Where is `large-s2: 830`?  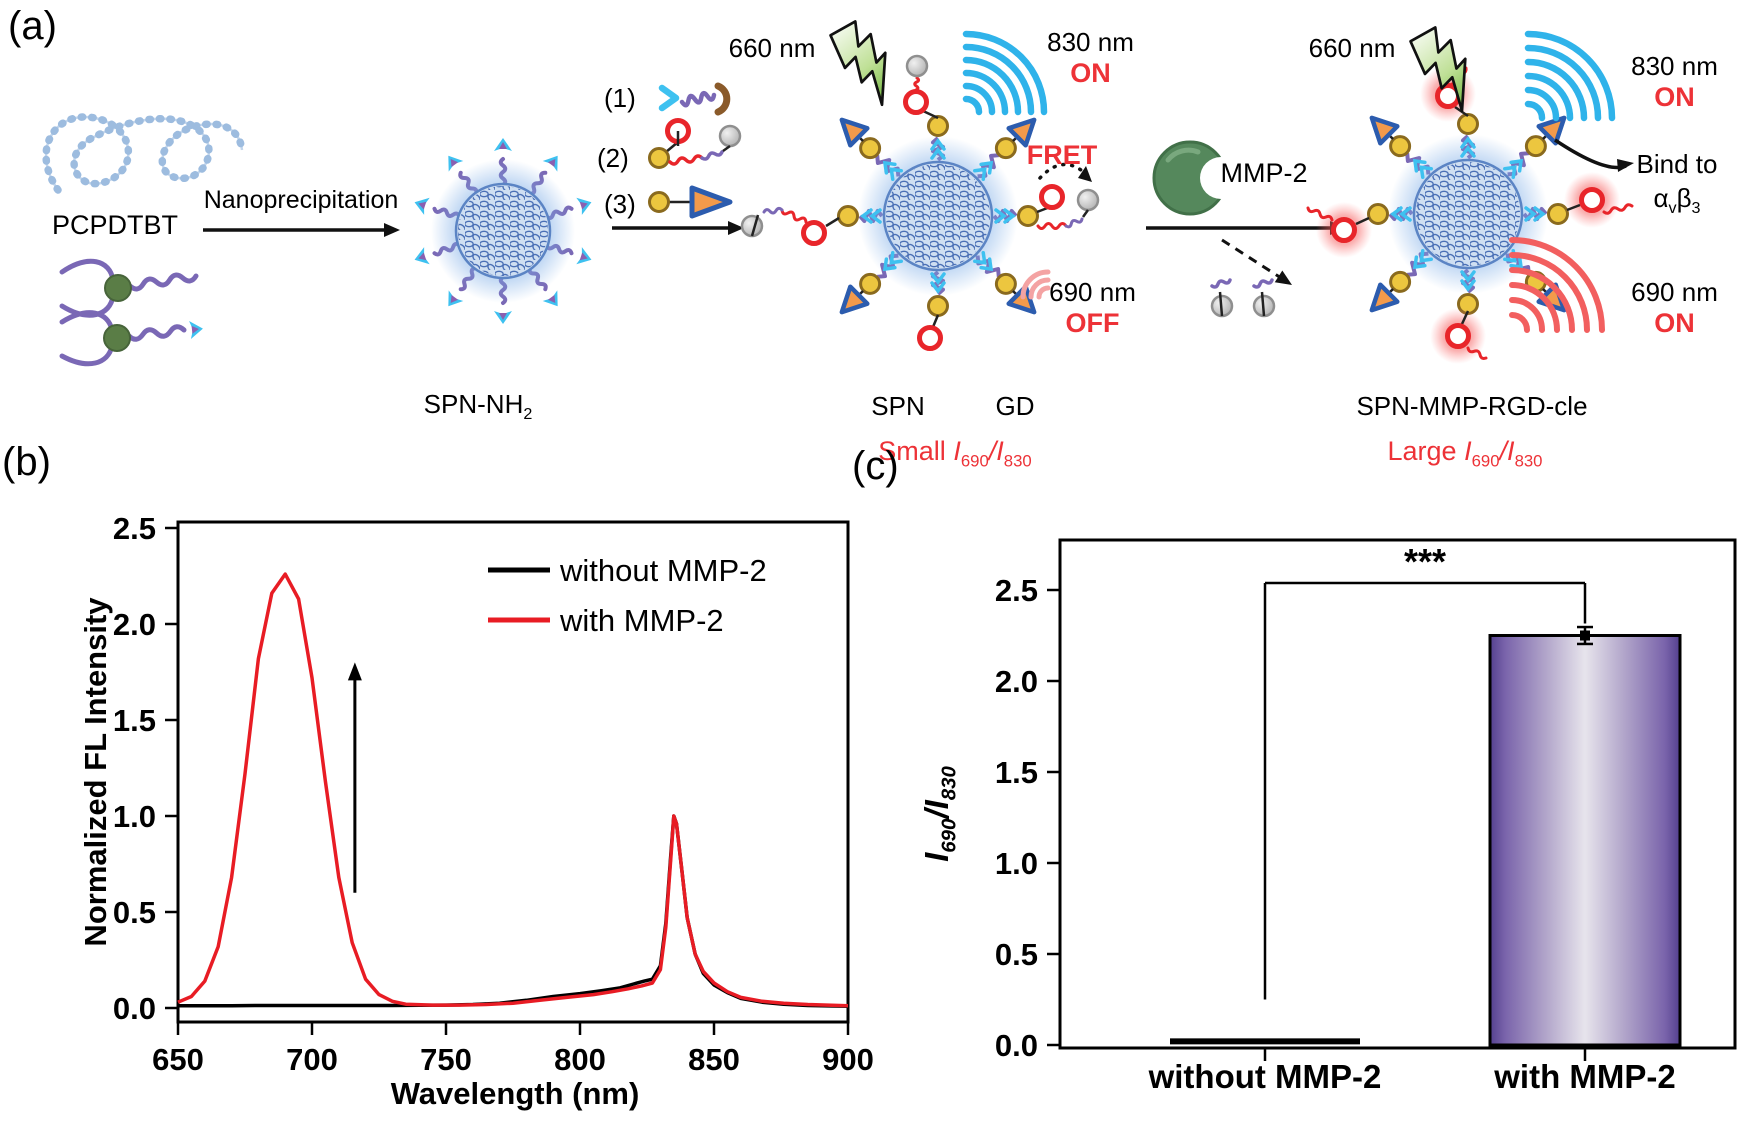 large-s2: 830 is located at coordinates (1528, 461).